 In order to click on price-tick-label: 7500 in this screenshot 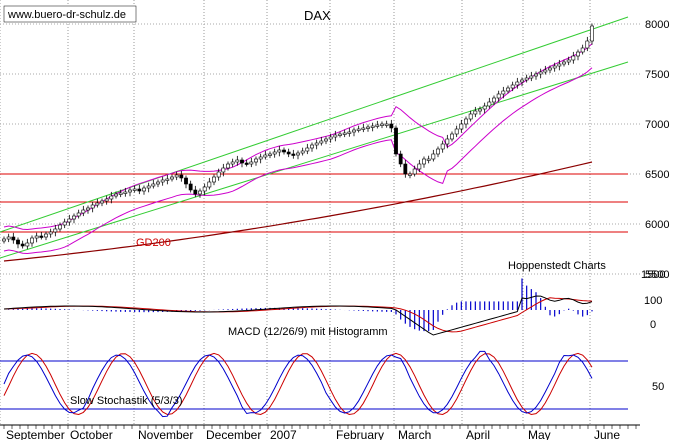, I will do `click(657, 75)`.